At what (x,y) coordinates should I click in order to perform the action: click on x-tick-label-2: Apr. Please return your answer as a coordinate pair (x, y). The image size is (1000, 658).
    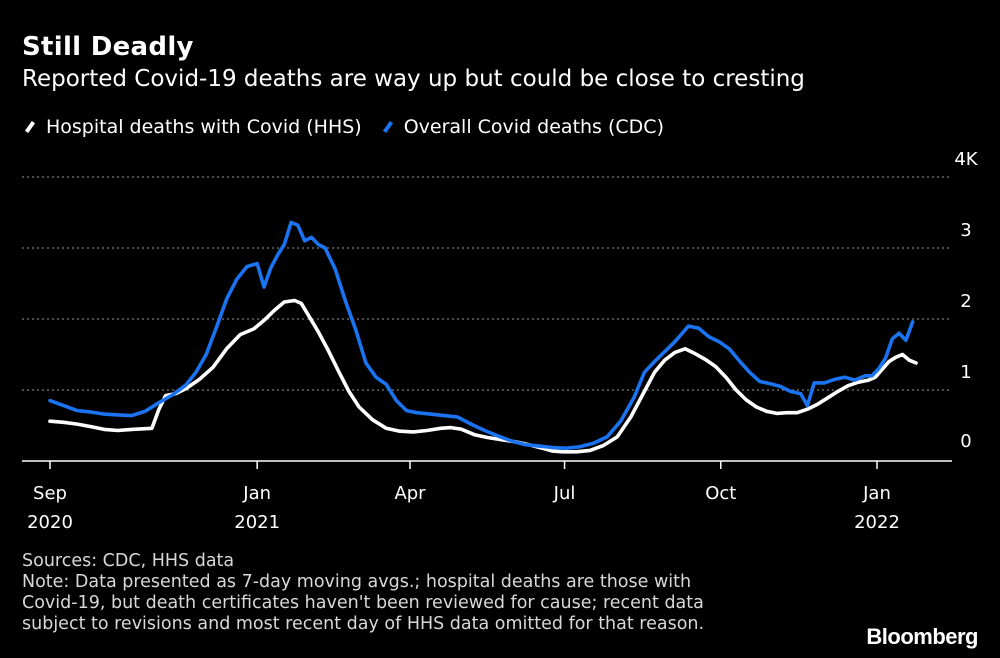
    Looking at the image, I should click on (410, 493).